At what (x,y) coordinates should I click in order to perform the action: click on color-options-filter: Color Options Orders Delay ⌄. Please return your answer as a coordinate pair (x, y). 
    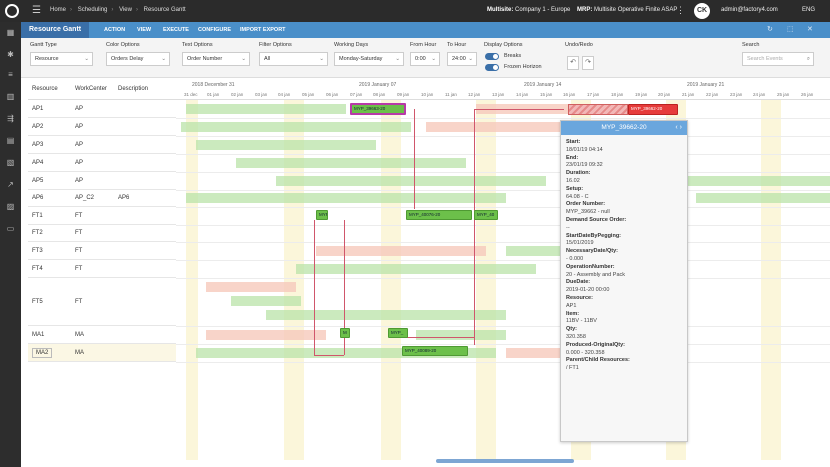
    Looking at the image, I should click on (138, 54).